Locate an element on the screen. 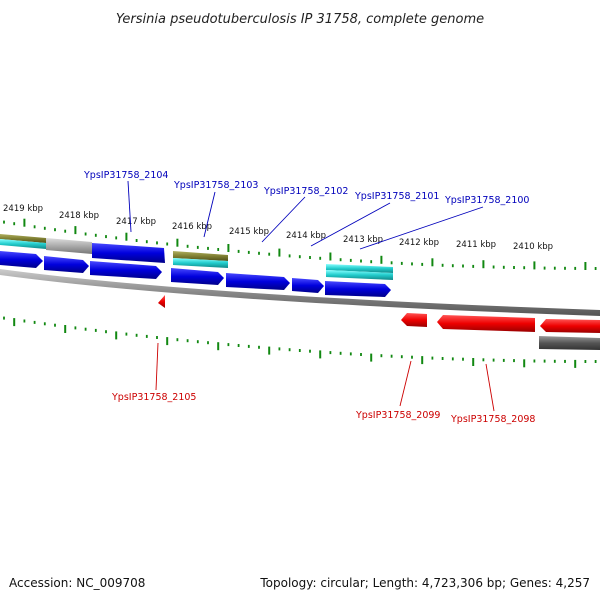 Image resolution: width=600 pixels, height=600 pixels. kbp-label: 2413 kbp is located at coordinates (363, 240).